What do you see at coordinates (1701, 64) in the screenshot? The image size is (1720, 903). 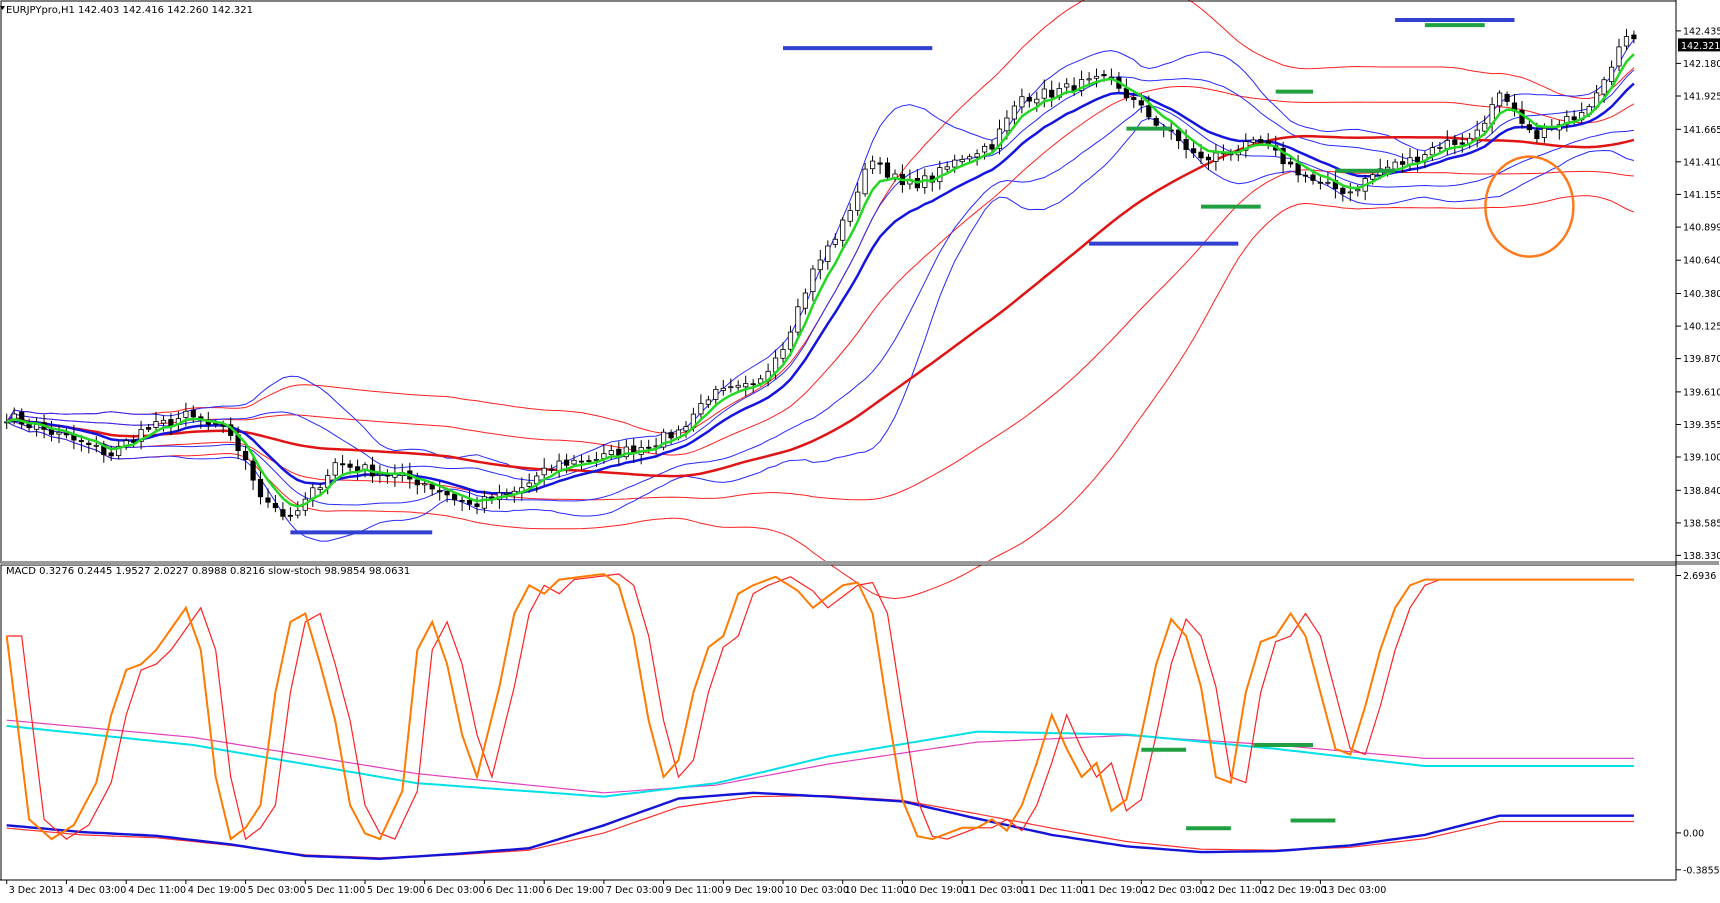 I see `svg-text: 142.180` at bounding box center [1701, 64].